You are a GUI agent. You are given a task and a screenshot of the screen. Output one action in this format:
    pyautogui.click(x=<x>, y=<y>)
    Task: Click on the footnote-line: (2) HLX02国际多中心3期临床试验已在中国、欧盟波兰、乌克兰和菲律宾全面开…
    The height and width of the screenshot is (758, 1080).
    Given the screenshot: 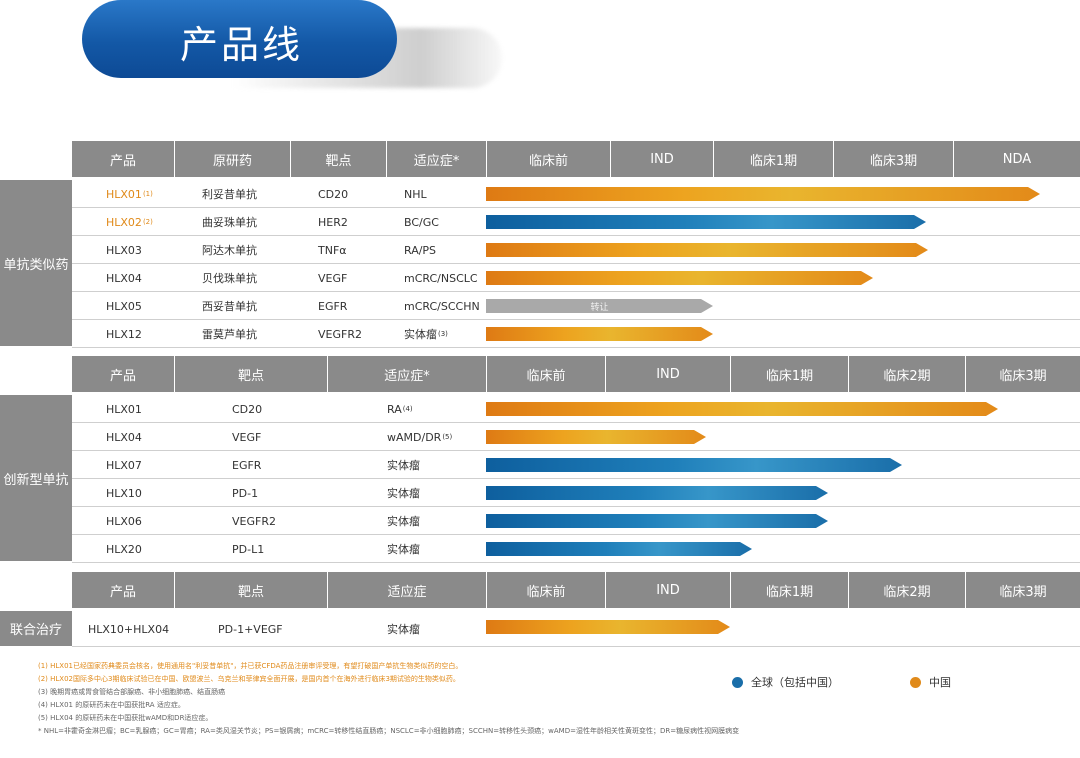 What is the action you would take?
    pyautogui.click(x=249, y=679)
    